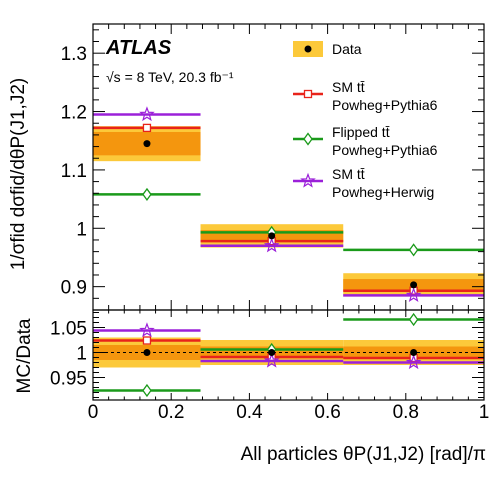  What do you see at coordinates (383, 192) in the screenshot?
I see `legend-label: Powheg+Herwig` at bounding box center [383, 192].